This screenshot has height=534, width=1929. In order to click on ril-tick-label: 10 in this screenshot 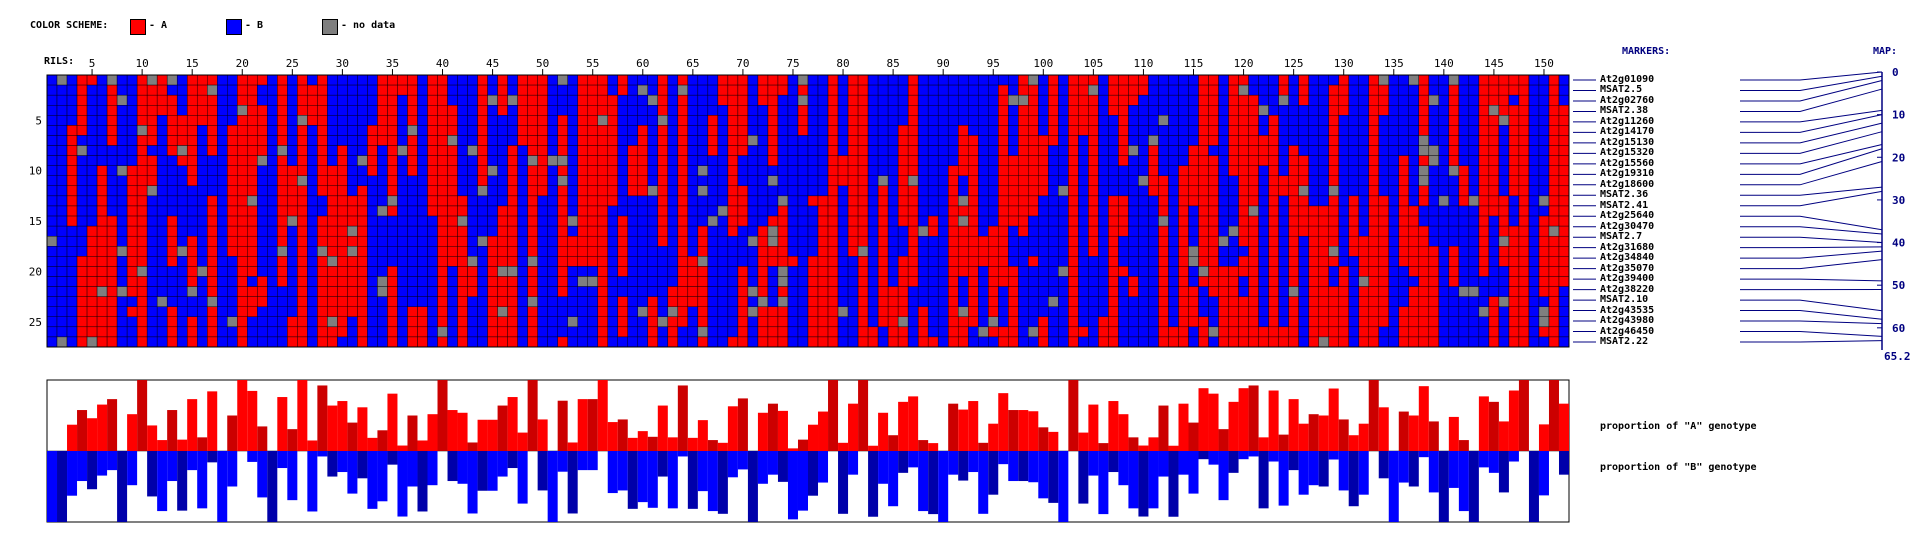, I will do `click(142, 63)`.